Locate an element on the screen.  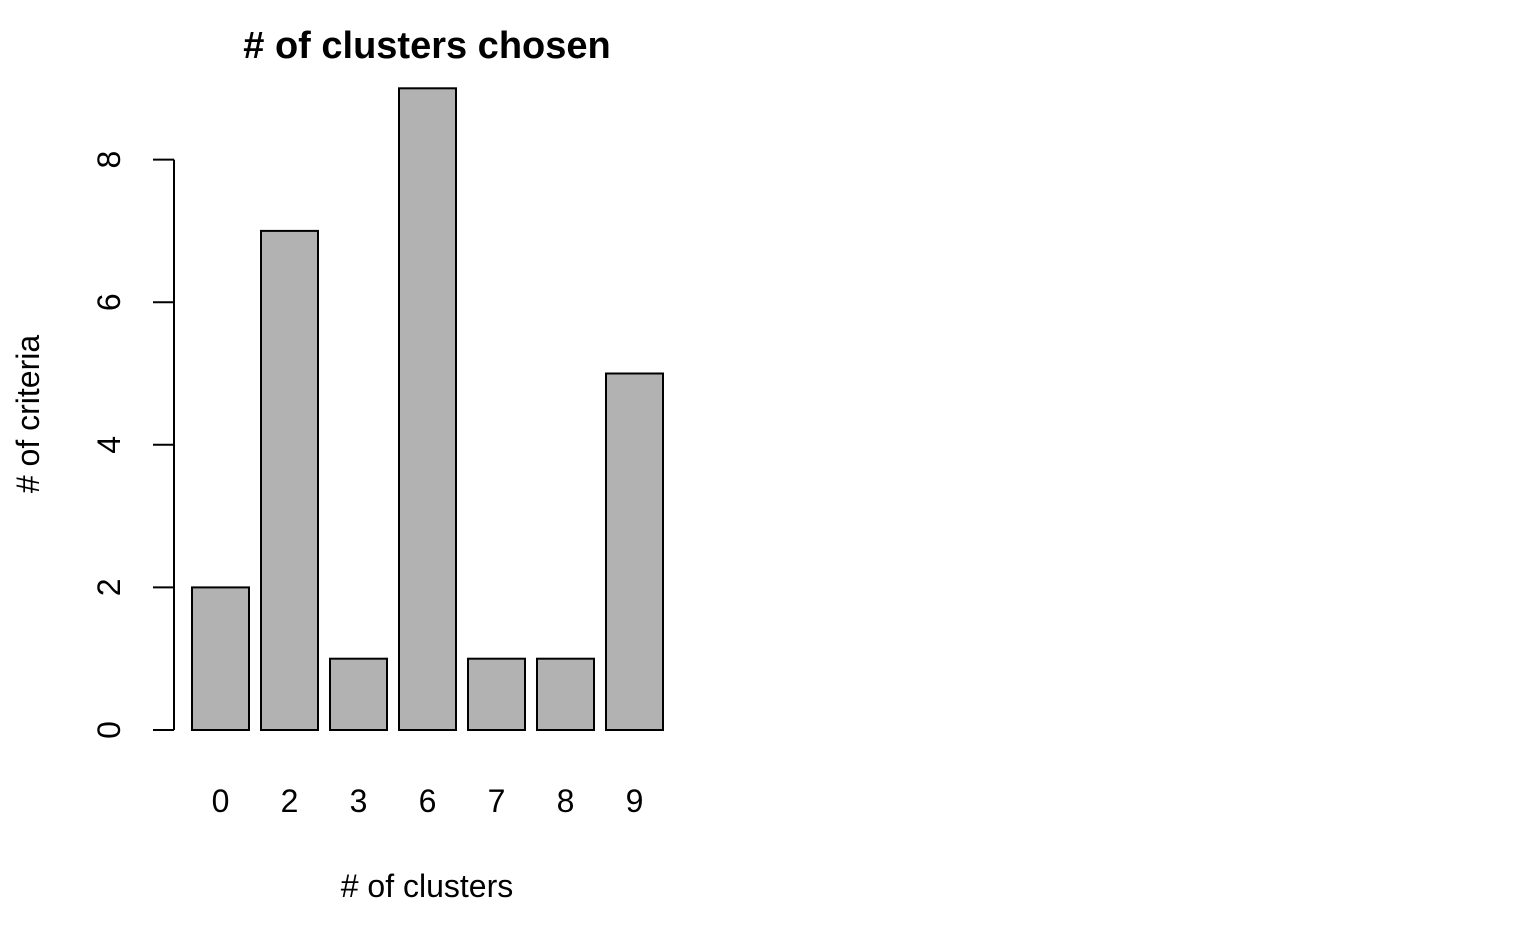
x-tick-label: 3 is located at coordinates (359, 801).